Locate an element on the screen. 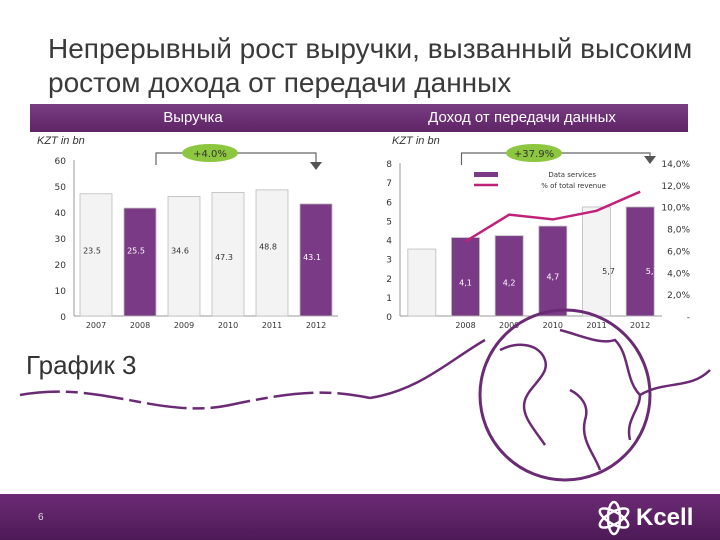 The height and width of the screenshot is (540, 720). kcell-logo: Kcell is located at coordinates (651, 518).